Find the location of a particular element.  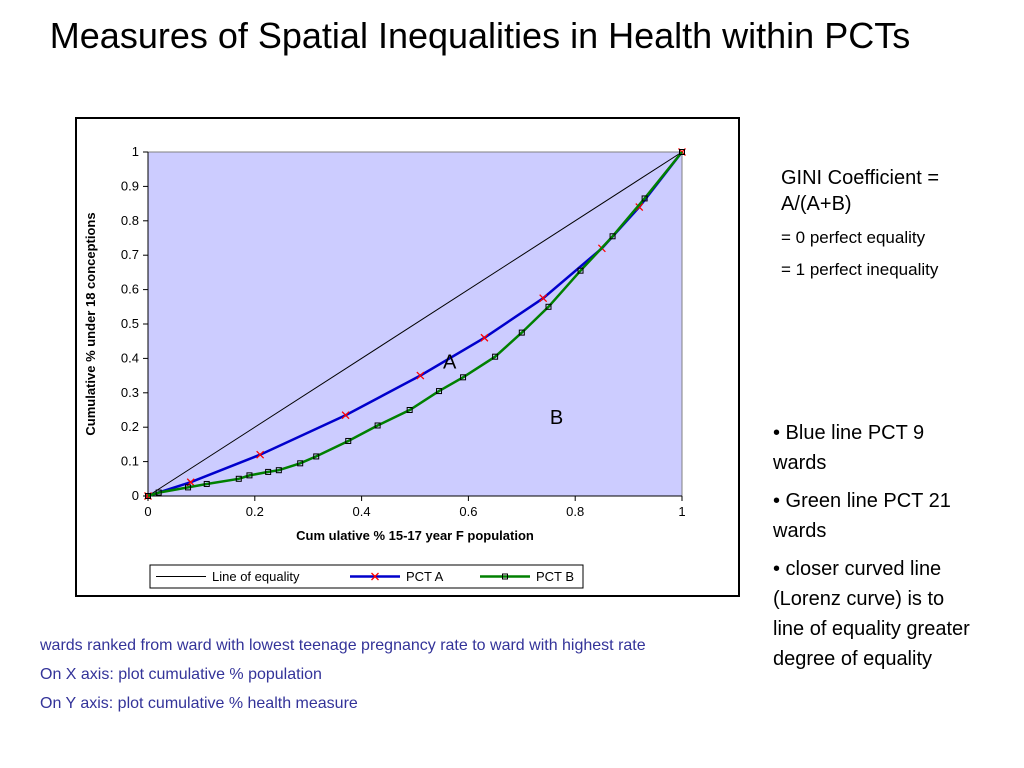

y-tick-label: 0.6 is located at coordinates (130, 289).